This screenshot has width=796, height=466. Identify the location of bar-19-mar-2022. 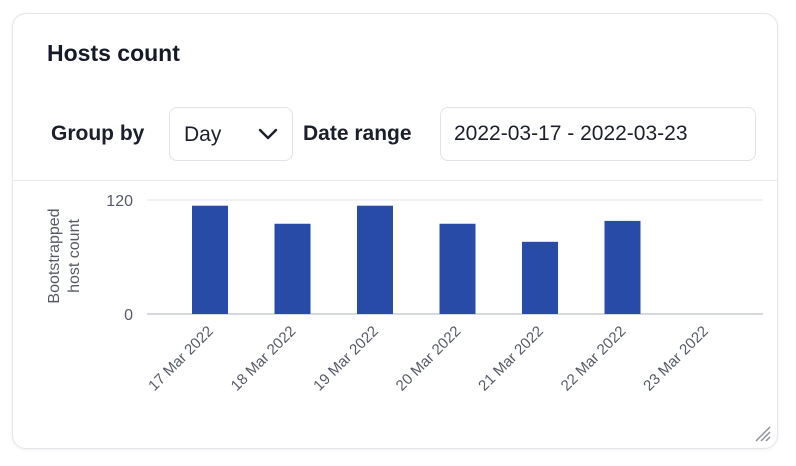
(375, 259).